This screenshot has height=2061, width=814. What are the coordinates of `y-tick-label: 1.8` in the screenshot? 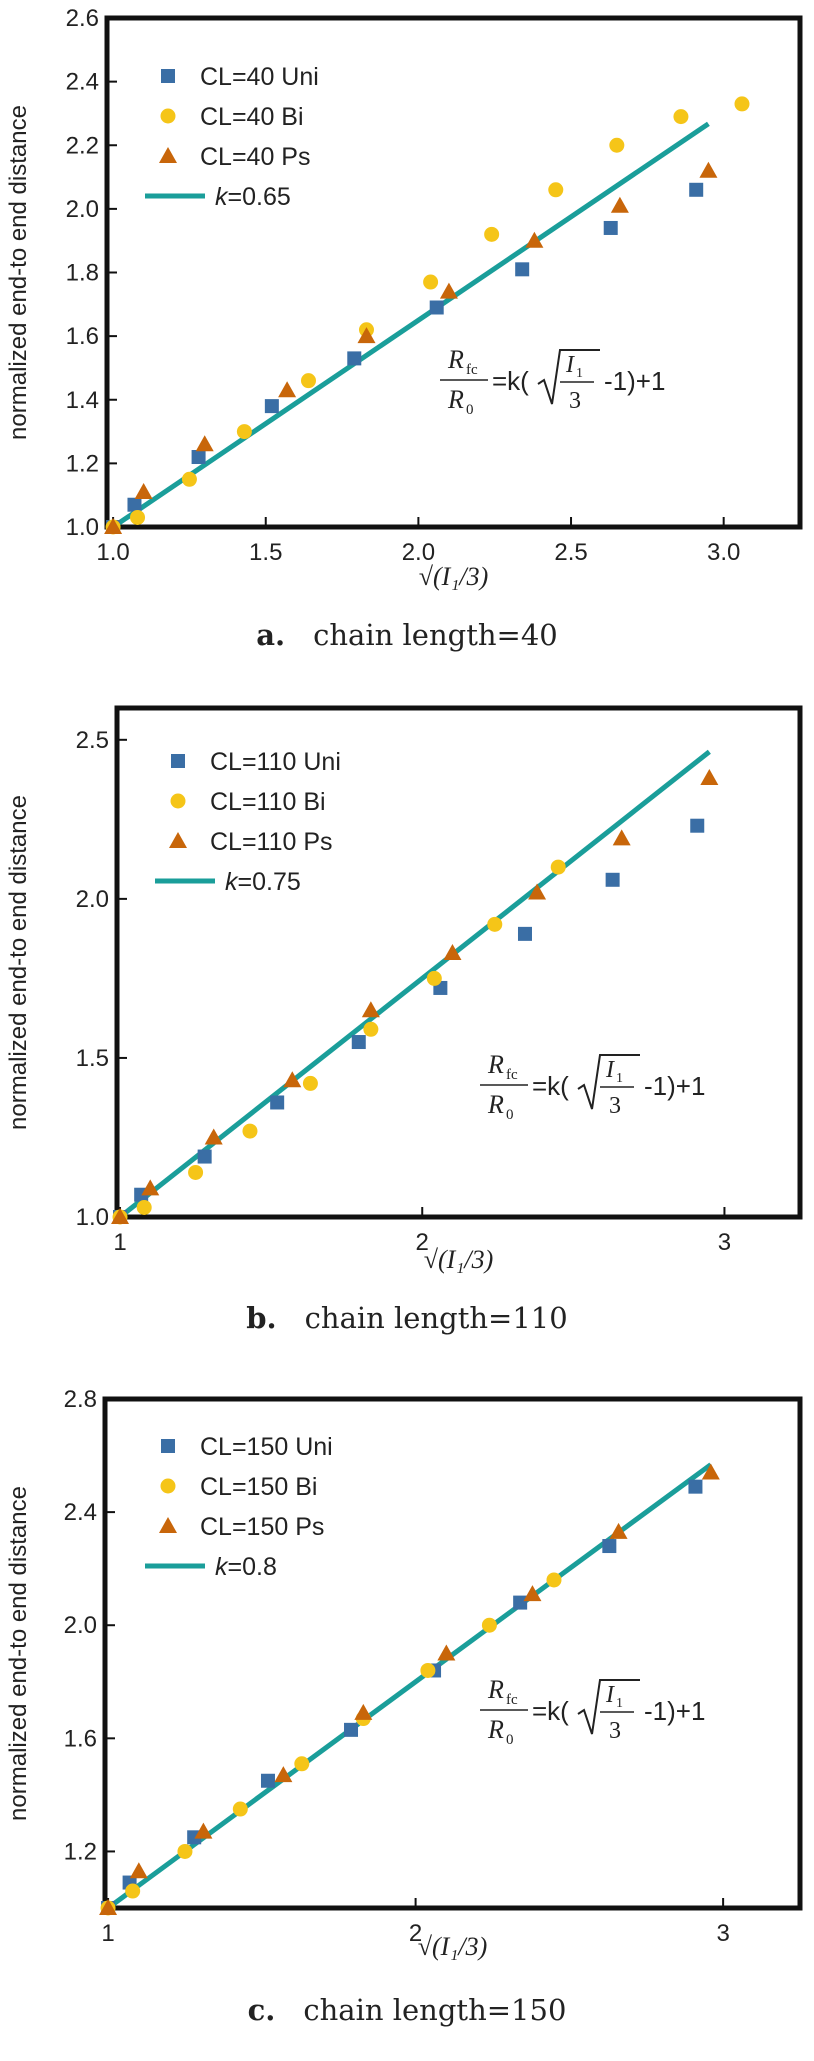 It's located at (82, 273).